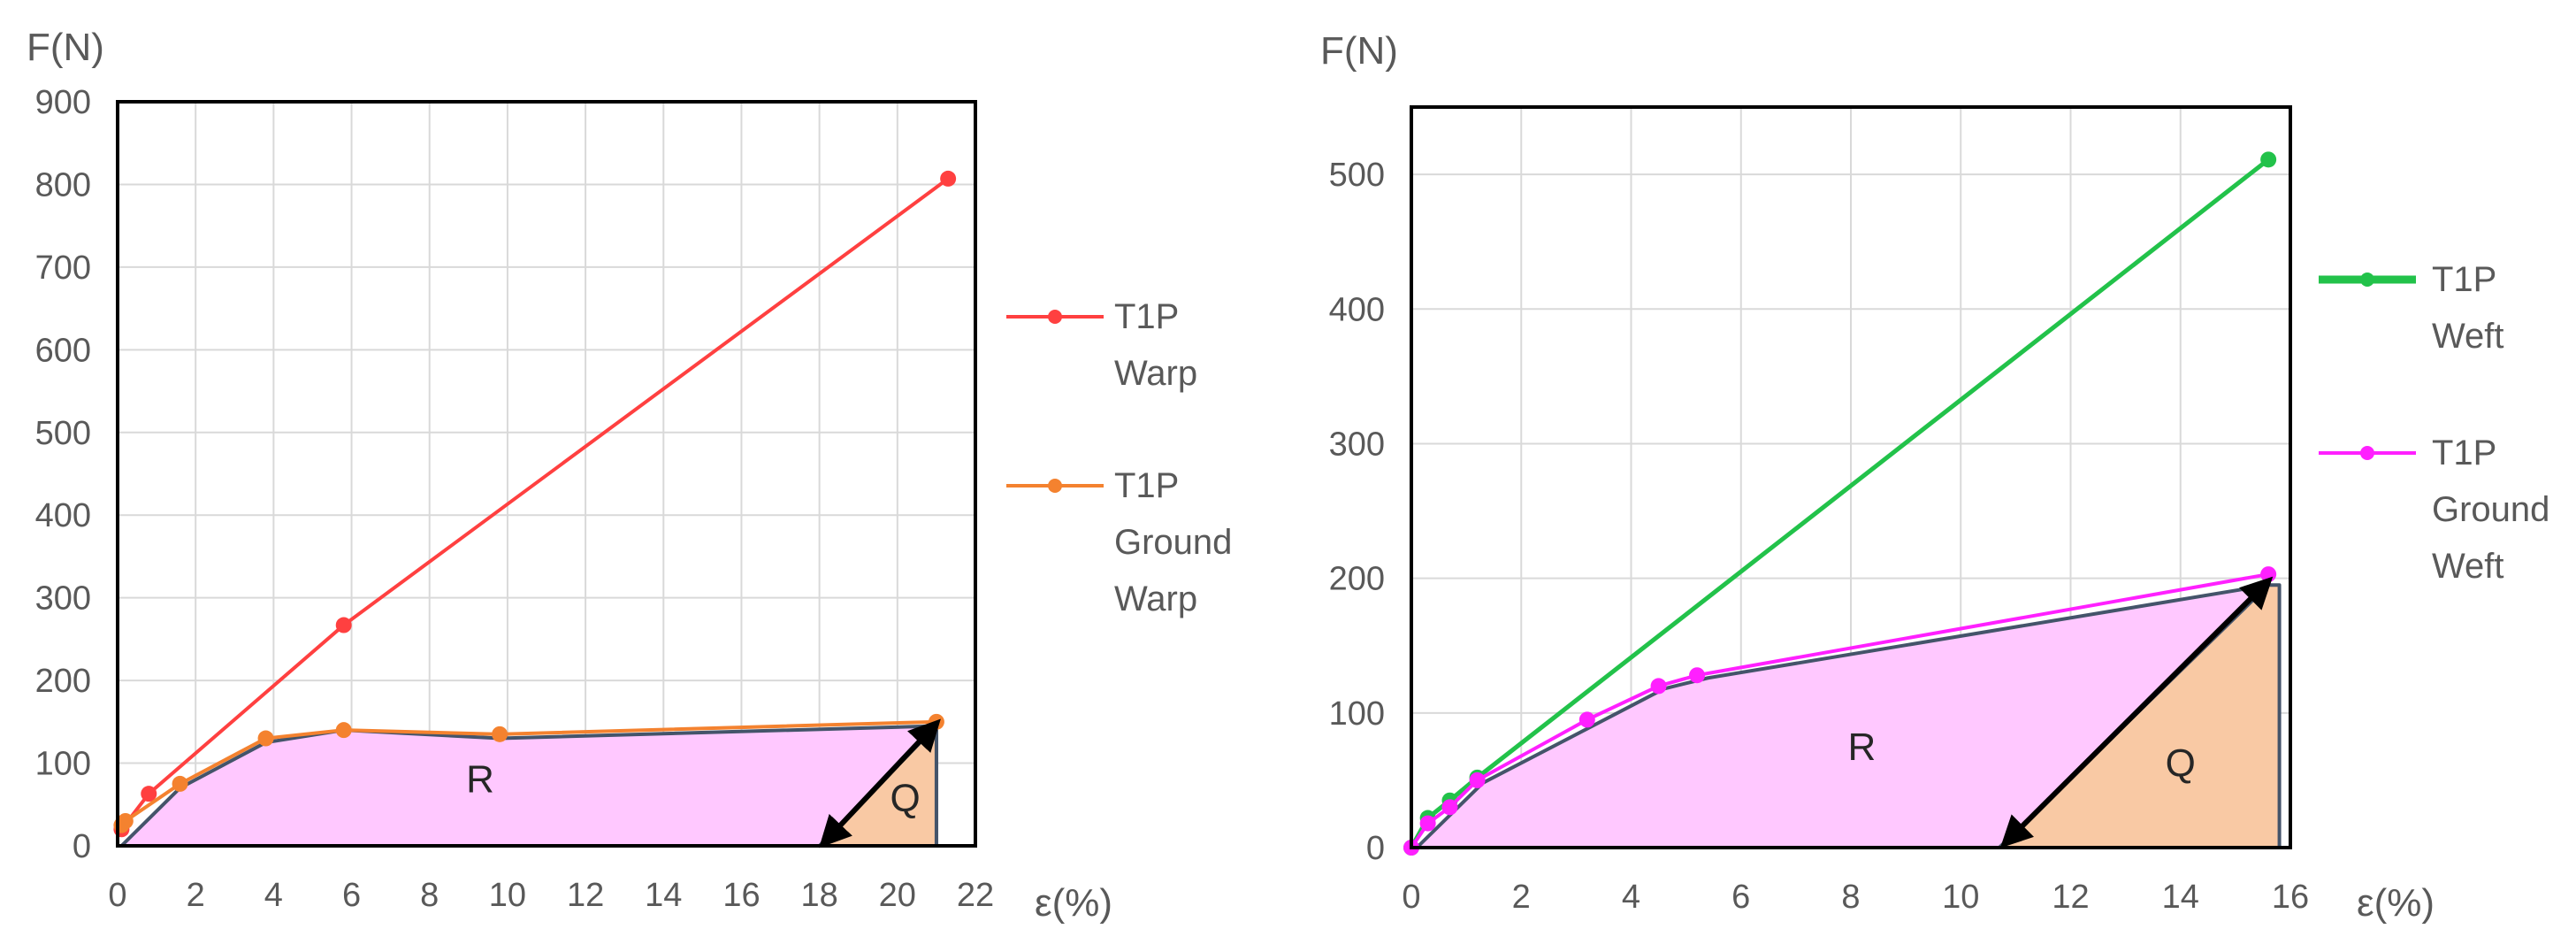 This screenshot has height=952, width=2576. I want to click on x-tick-label: 18, so click(819, 895).